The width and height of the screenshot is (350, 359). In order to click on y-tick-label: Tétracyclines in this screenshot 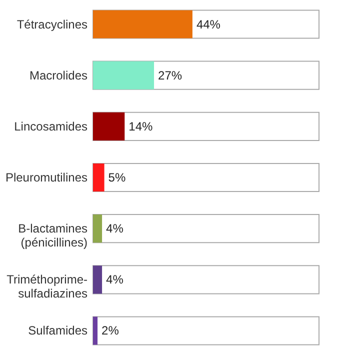, I will do `click(52, 24)`.